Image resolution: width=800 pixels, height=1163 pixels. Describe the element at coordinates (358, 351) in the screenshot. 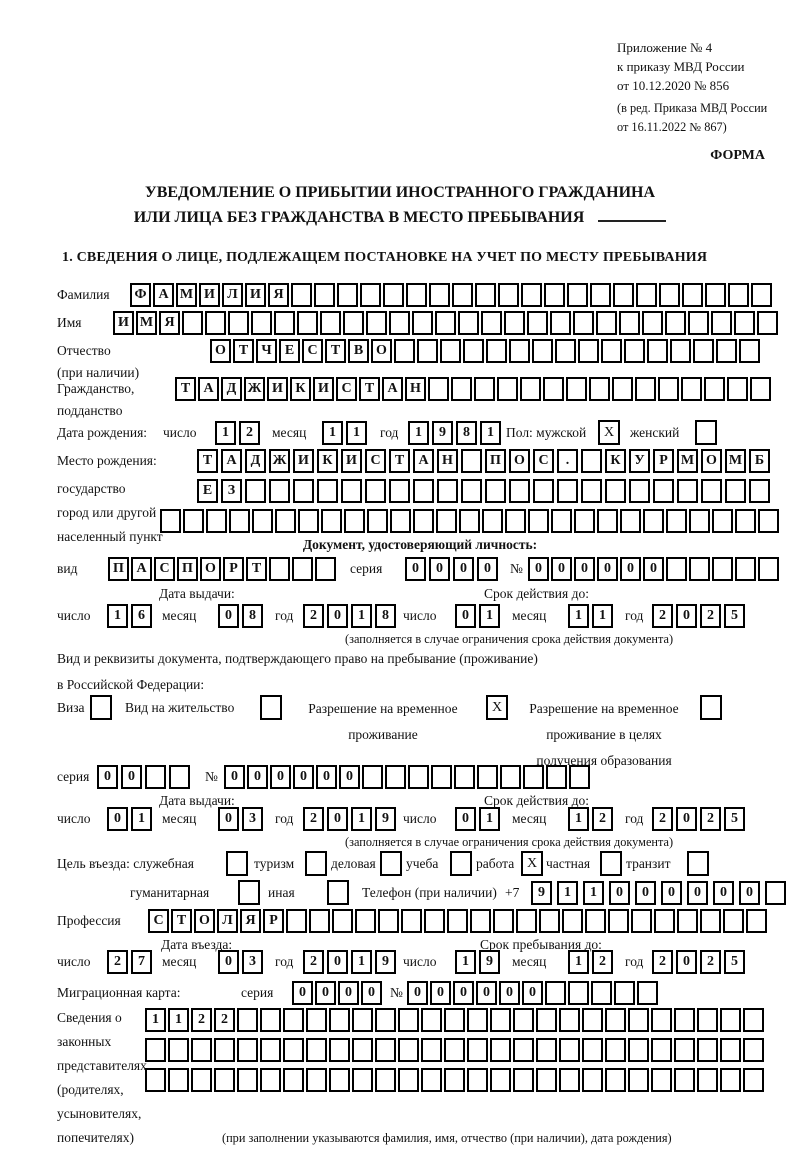

I see `char-box: В` at that location.